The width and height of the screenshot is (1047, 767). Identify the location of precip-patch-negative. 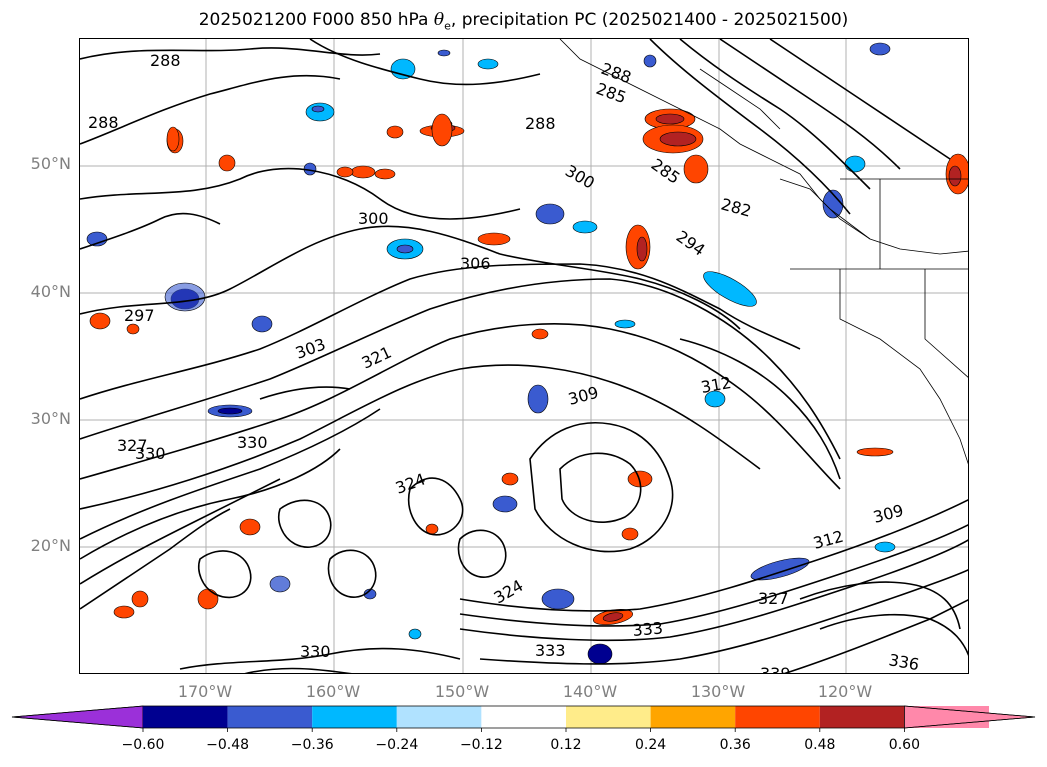
(488, 64).